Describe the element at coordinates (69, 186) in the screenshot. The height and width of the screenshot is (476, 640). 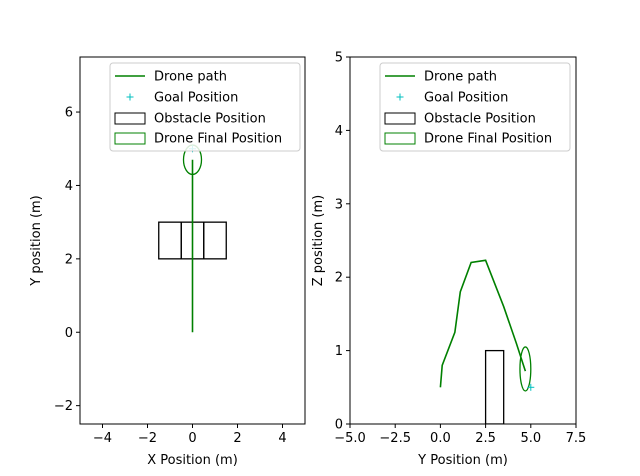
I see `left-y-tick-label: 4` at that location.